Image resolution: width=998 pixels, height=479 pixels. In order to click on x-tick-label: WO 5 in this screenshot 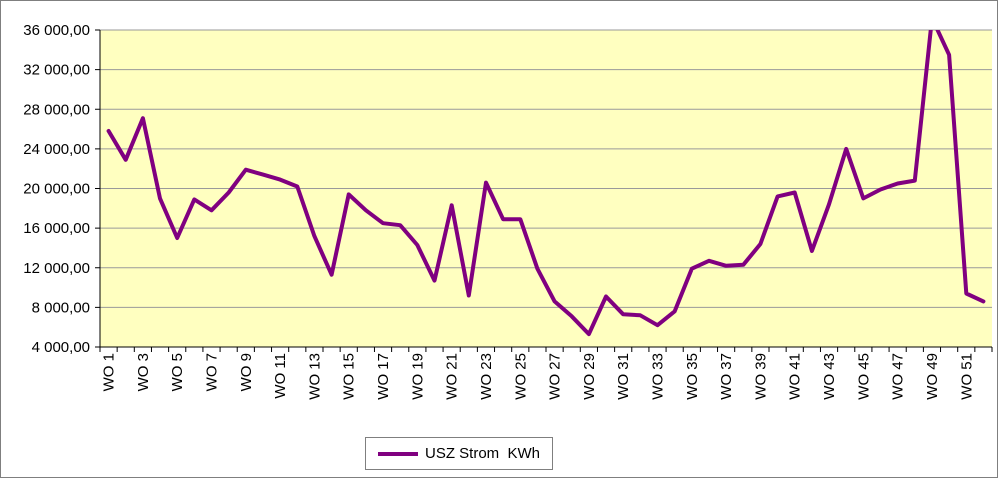, I will do `click(177, 372)`.